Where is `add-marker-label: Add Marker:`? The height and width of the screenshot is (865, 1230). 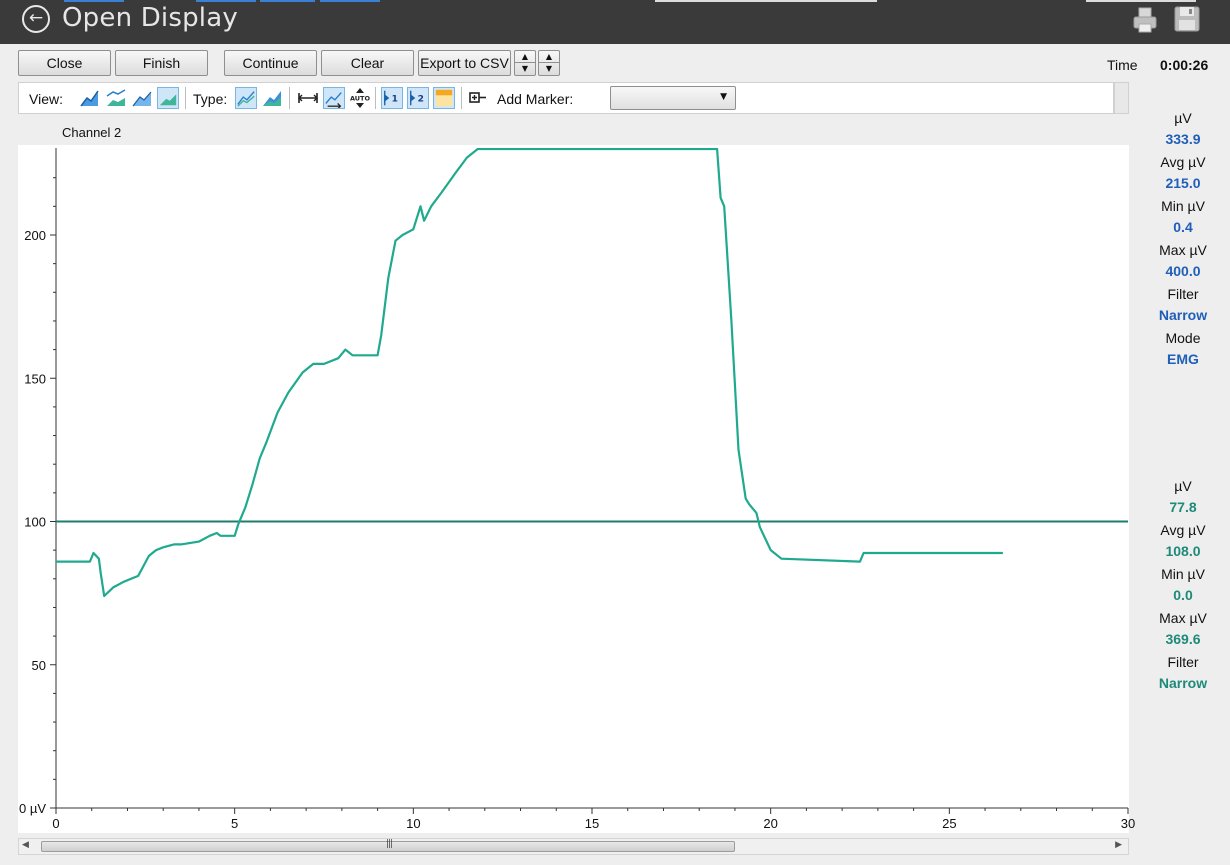 add-marker-label: Add Marker: is located at coordinates (535, 99).